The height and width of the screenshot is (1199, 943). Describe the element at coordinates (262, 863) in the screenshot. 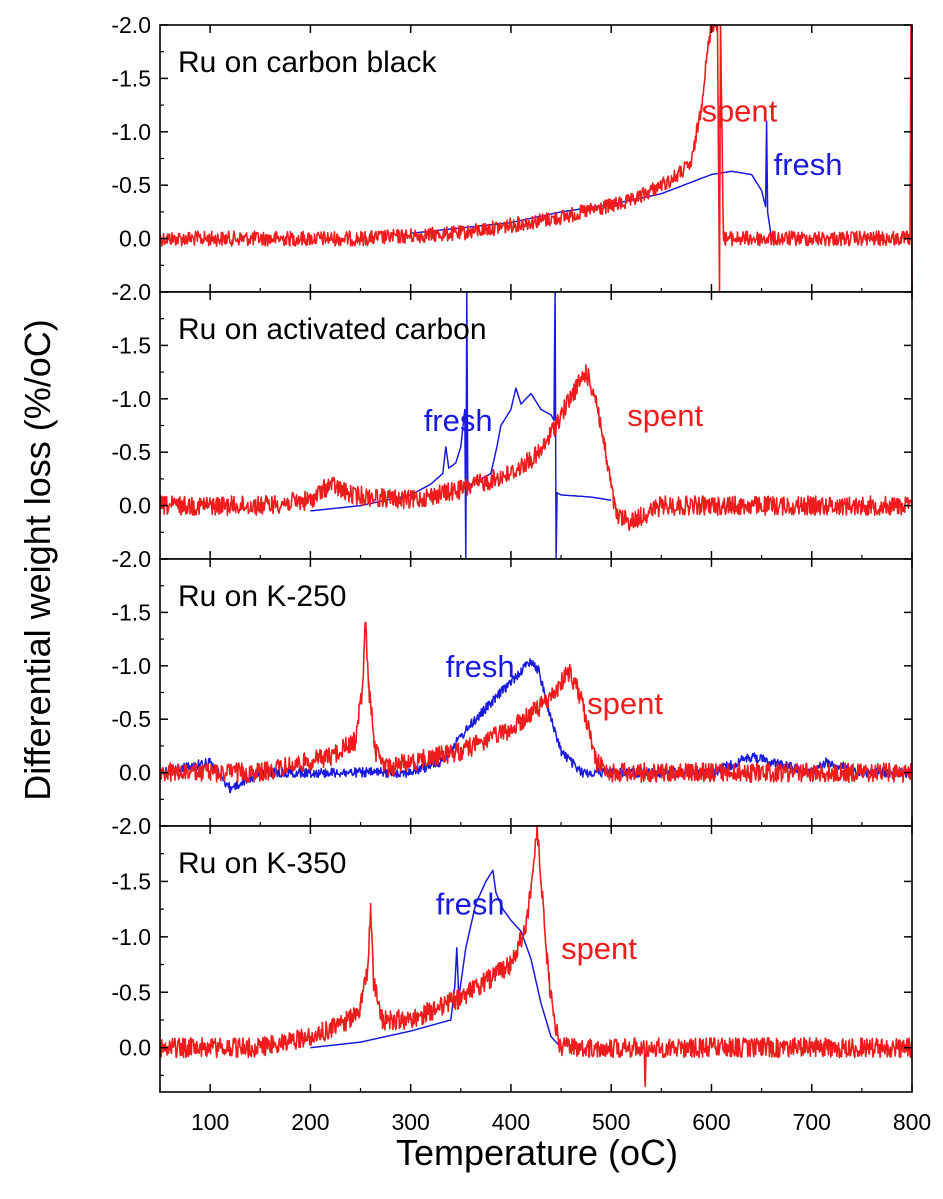

I see `panel-title: Ru on K-350` at that location.